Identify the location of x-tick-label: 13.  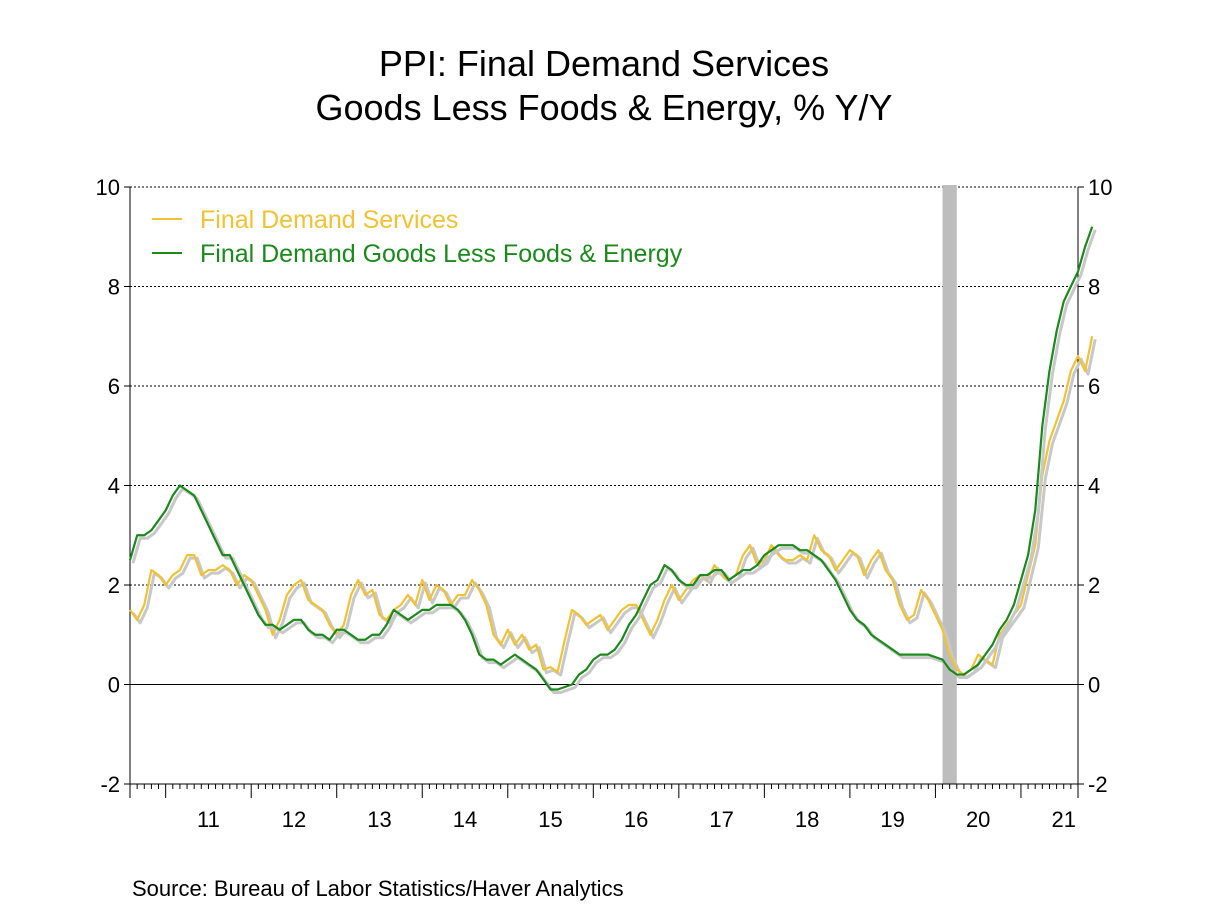
(379, 819).